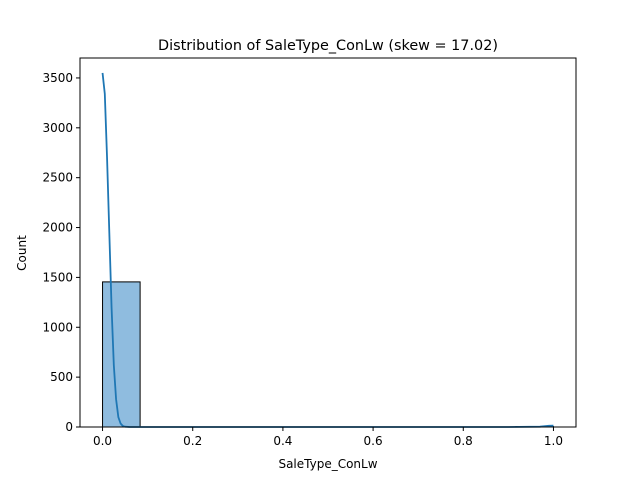 This screenshot has width=640, height=484. Describe the element at coordinates (57, 128) in the screenshot. I see `y-tick-label: 3000` at that location.